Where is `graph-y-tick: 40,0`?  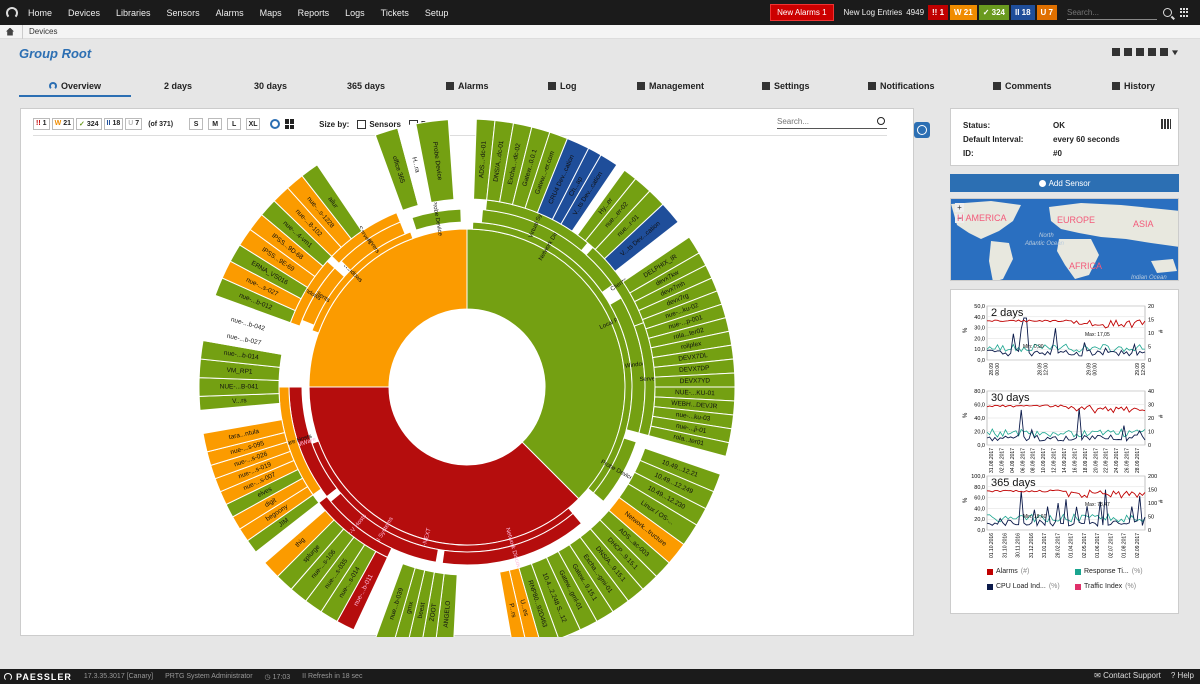 graph-y-tick: 40,0 is located at coordinates (979, 419).